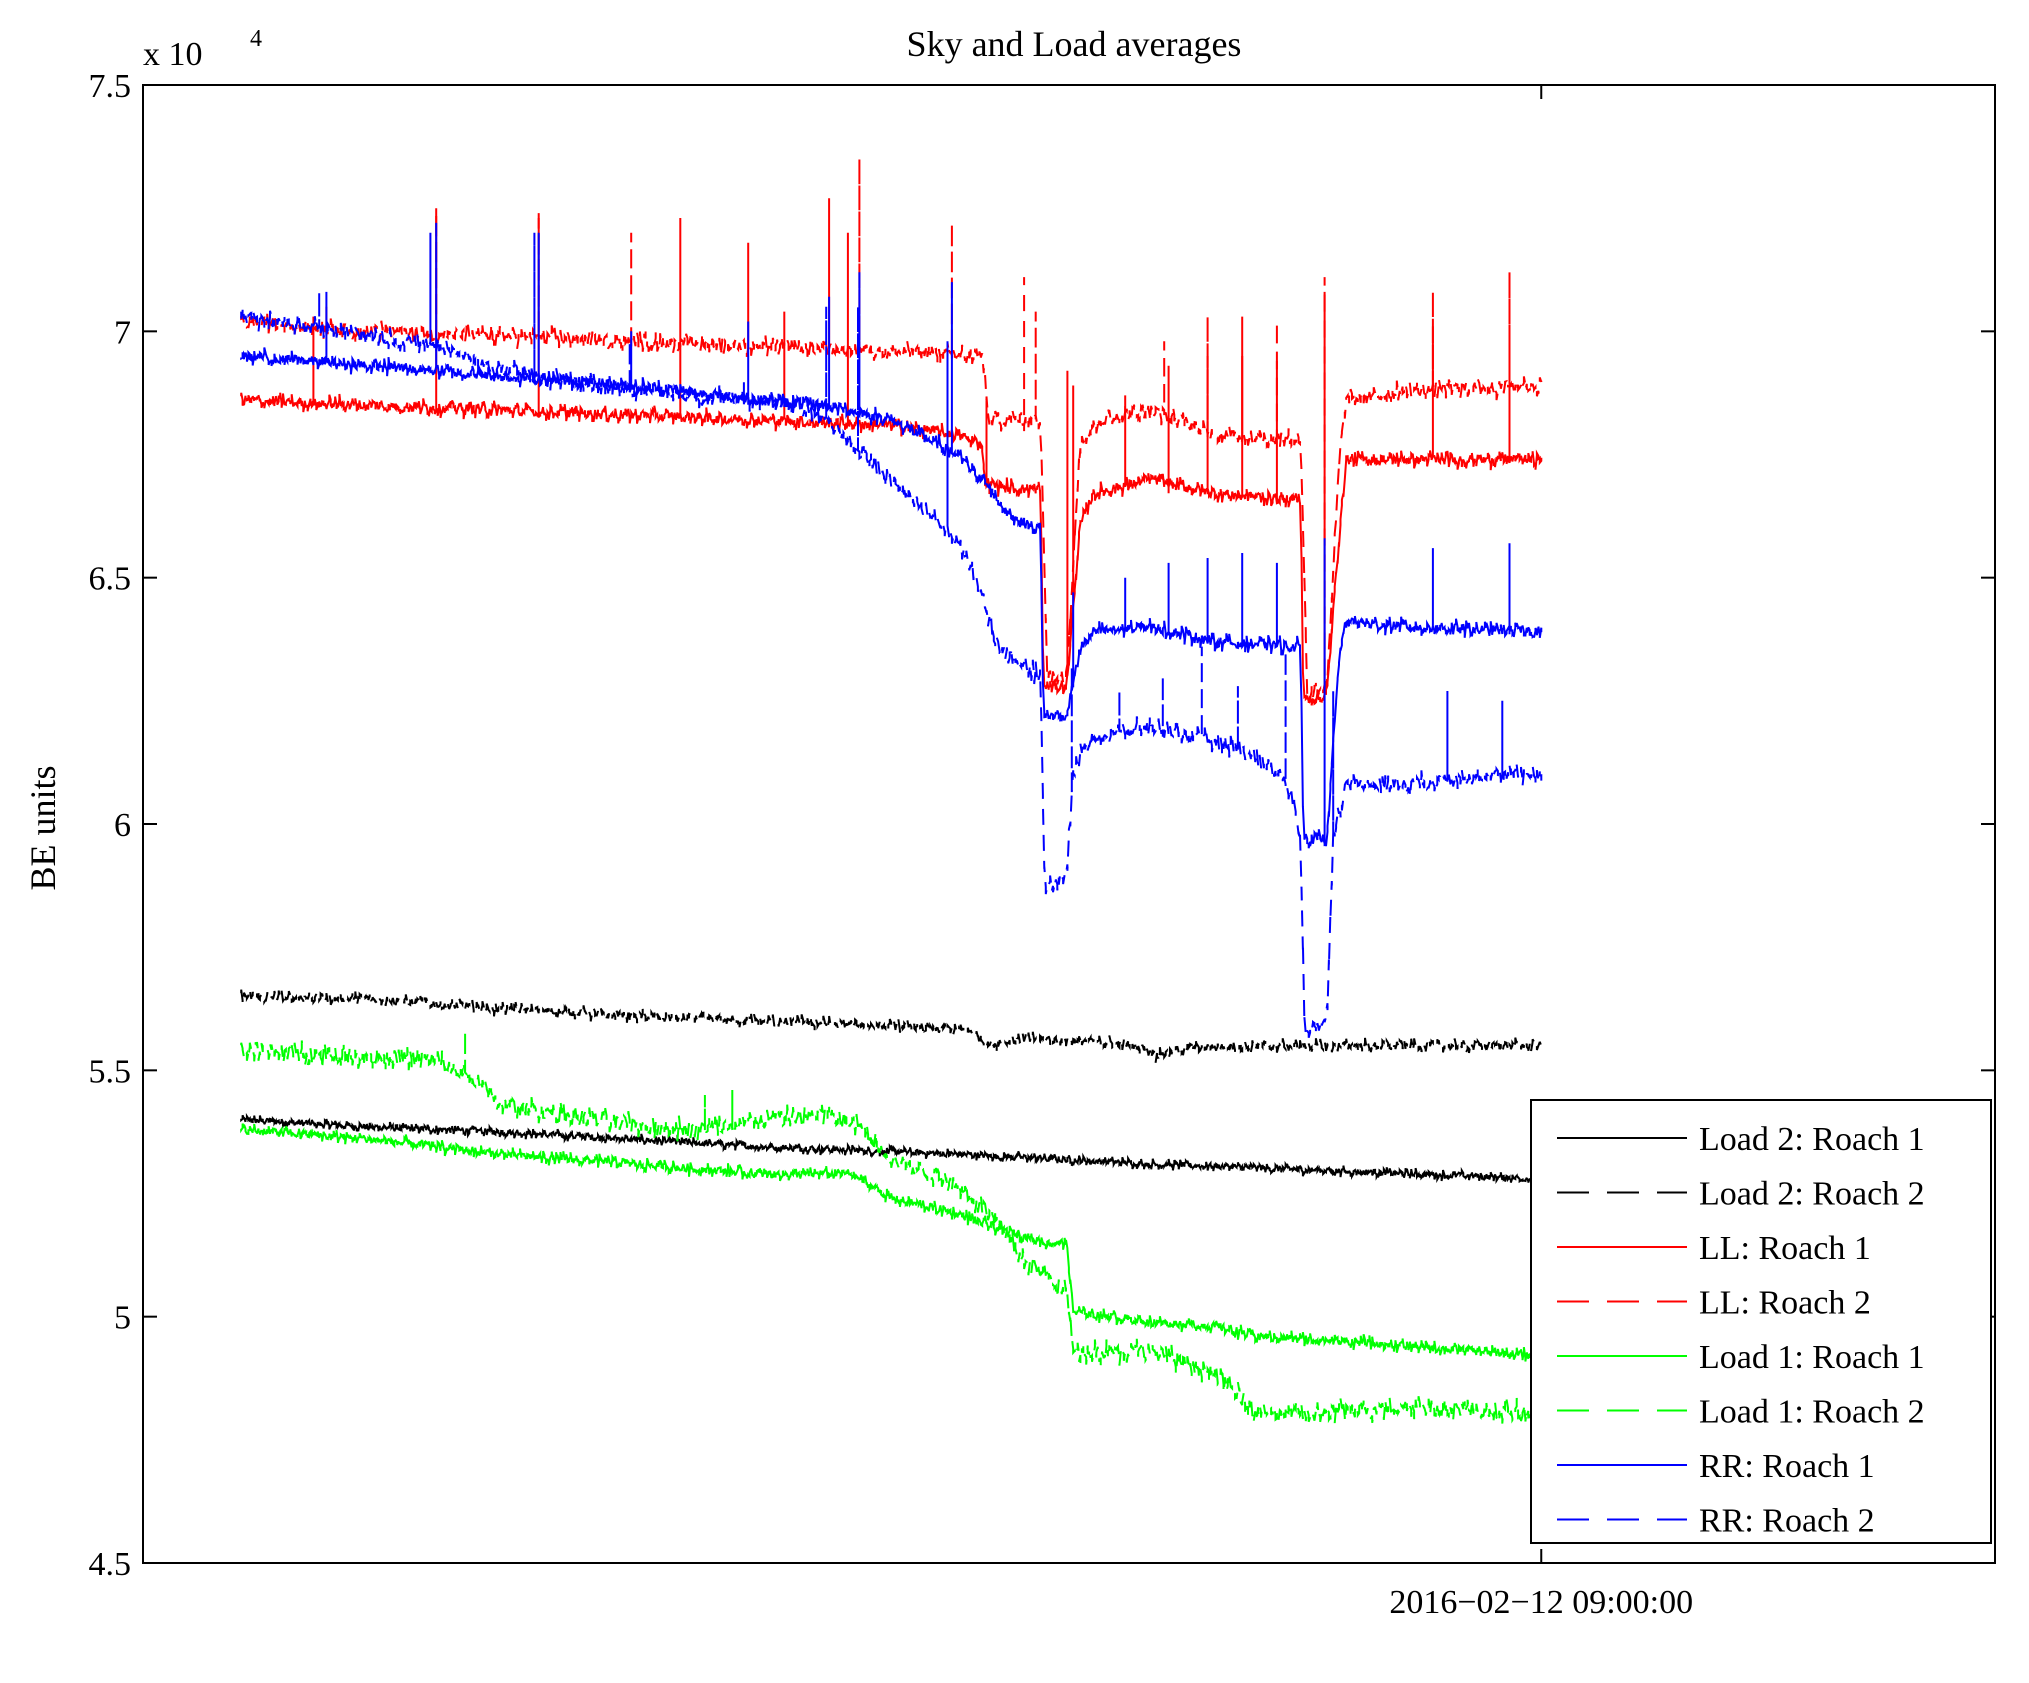 The width and height of the screenshot is (2029, 1683). Describe the element at coordinates (122, 332) in the screenshot. I see `y-tick-label: 7` at that location.